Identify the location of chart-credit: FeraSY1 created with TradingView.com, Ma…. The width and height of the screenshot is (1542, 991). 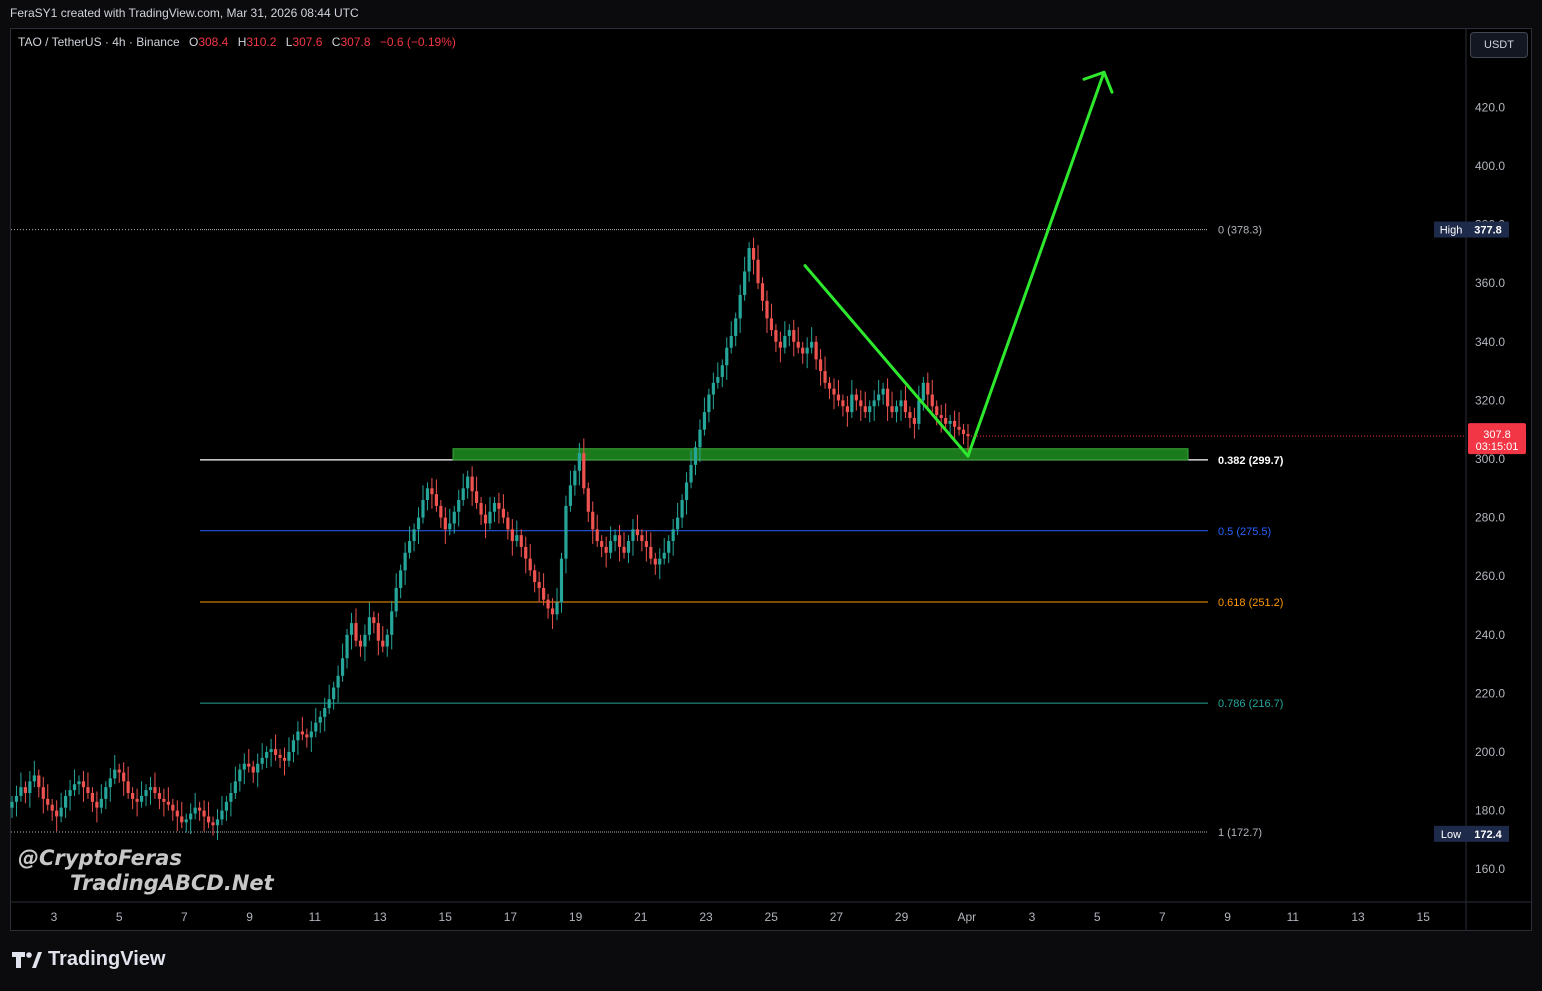
(184, 13).